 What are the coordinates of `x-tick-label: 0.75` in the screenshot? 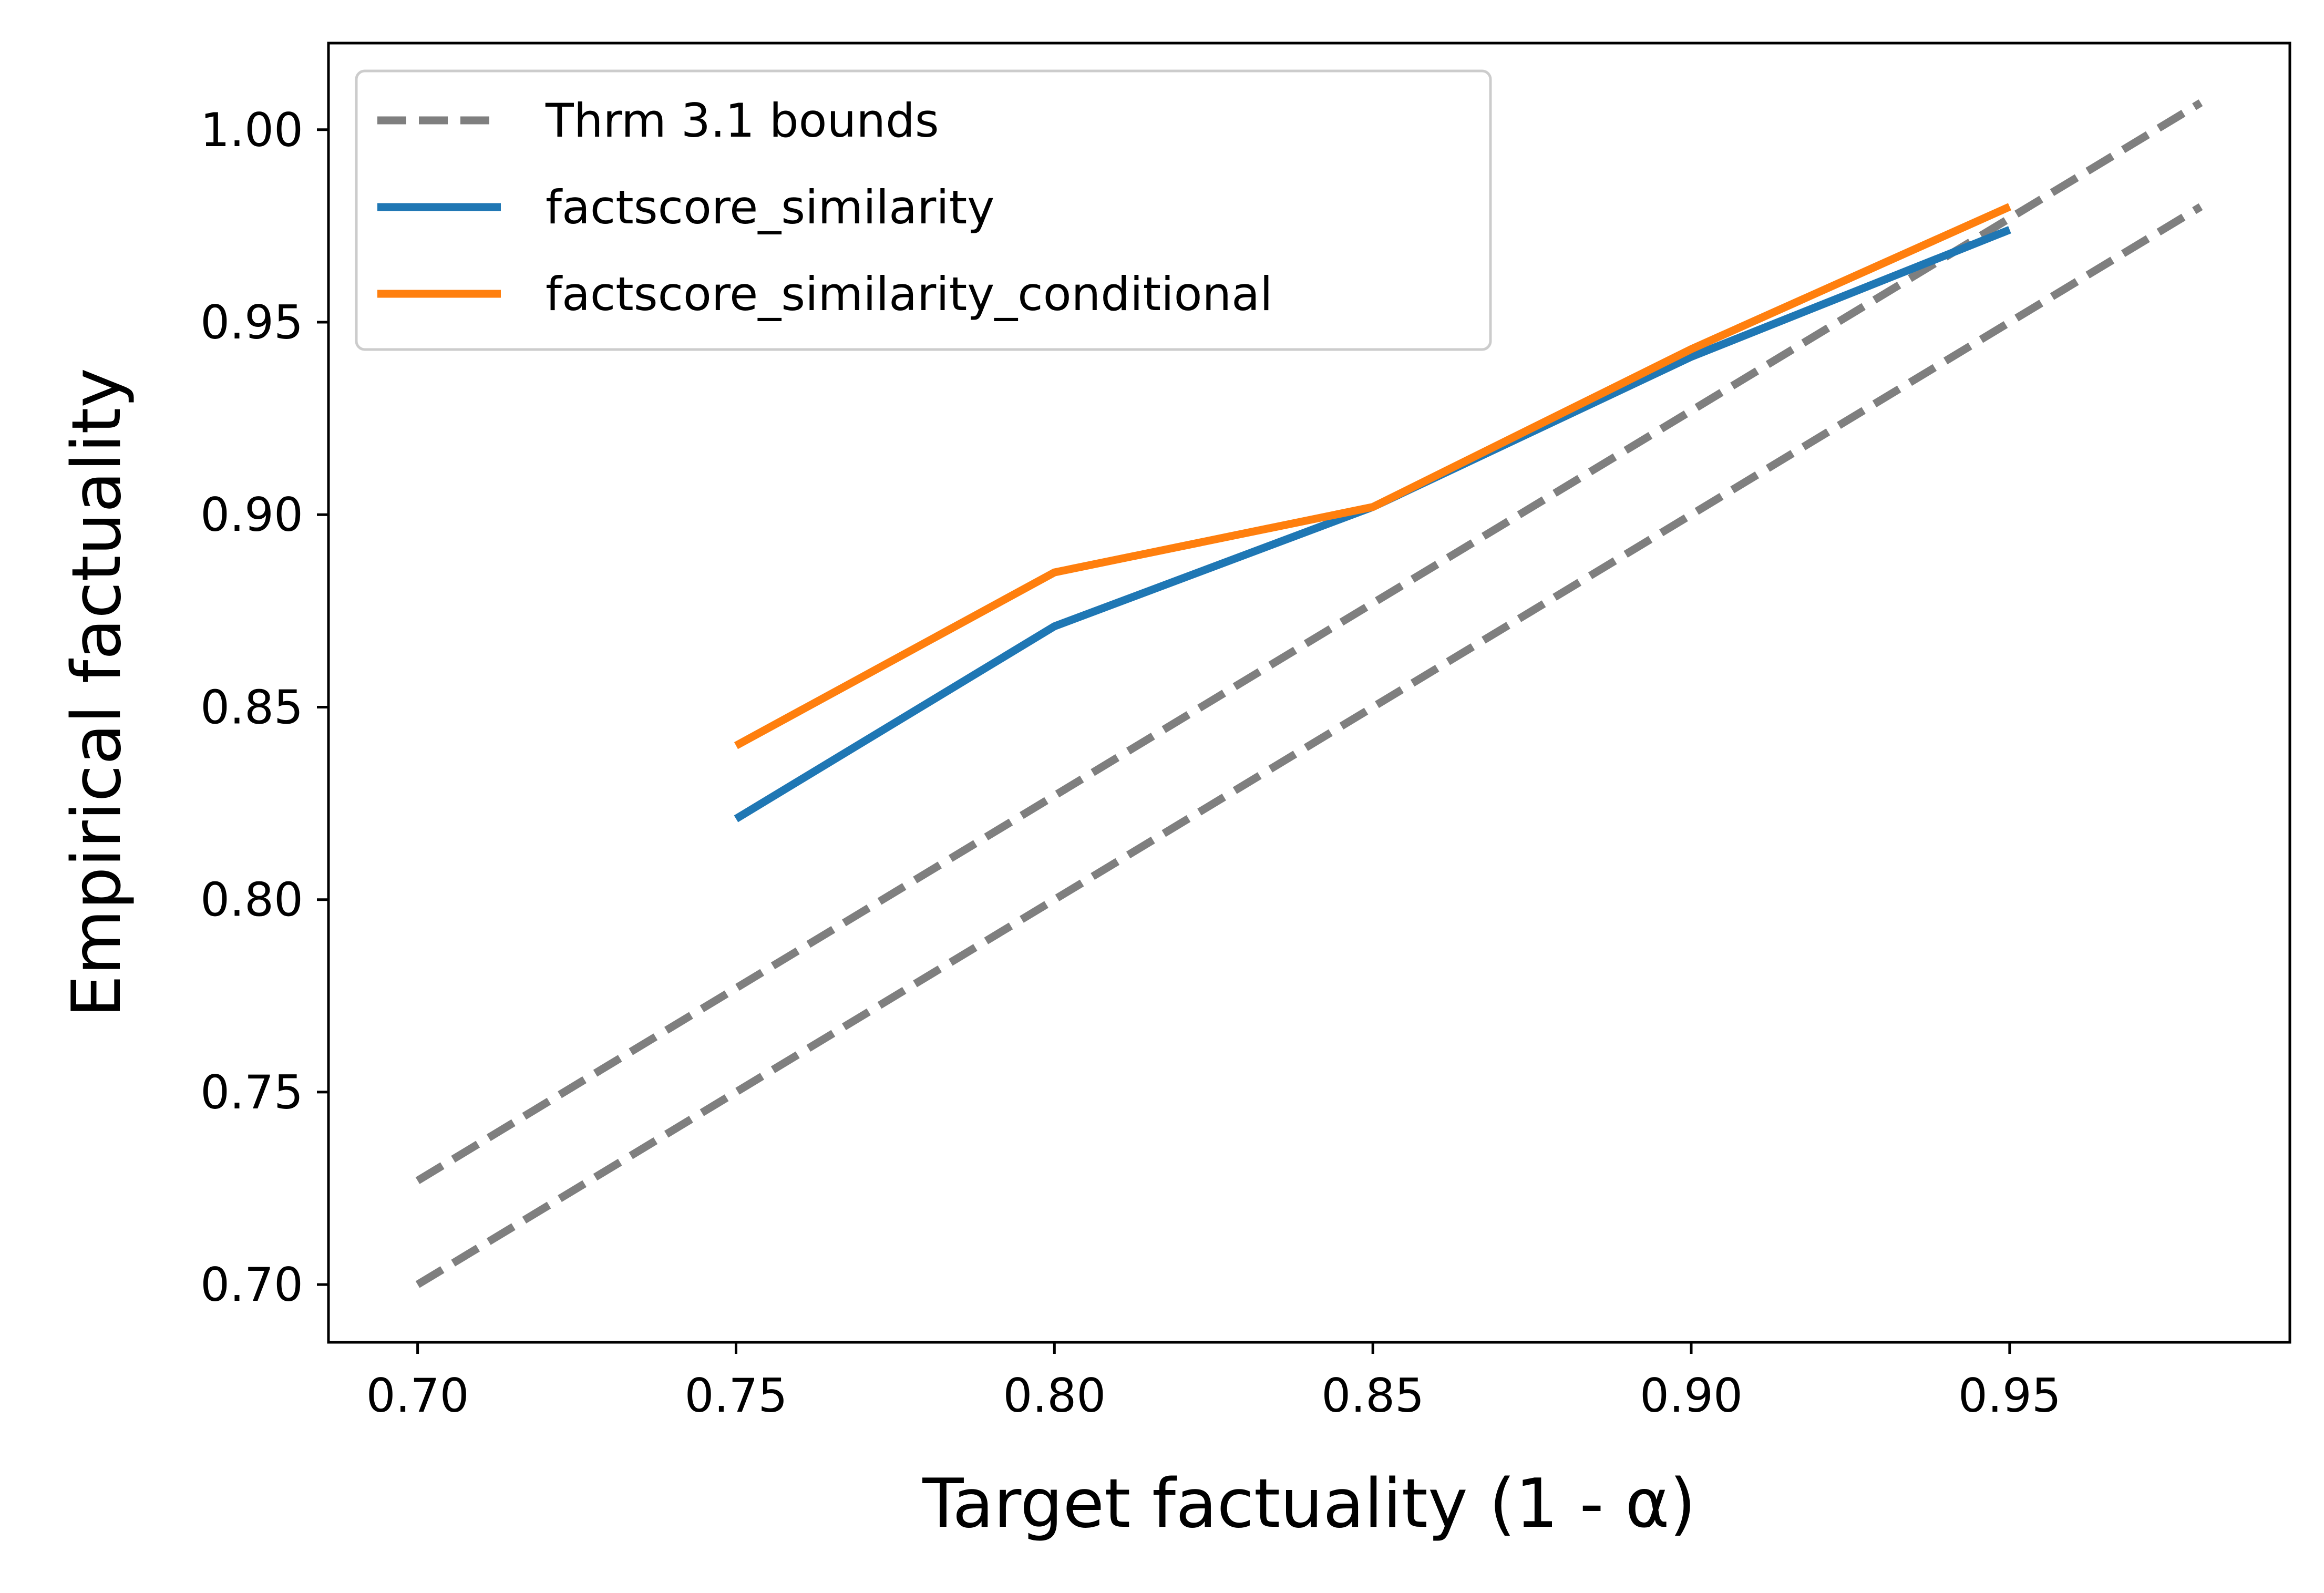 It's located at (737, 1396).